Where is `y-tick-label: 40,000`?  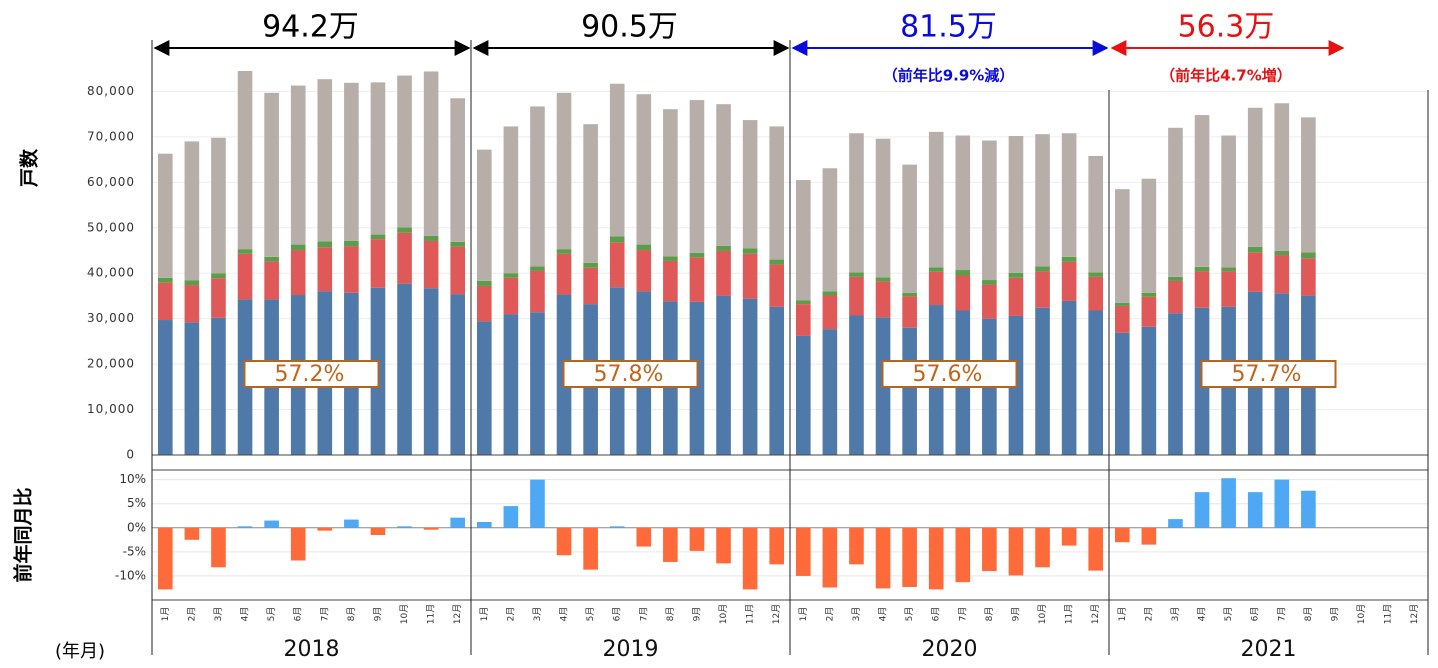
y-tick-label: 40,000 is located at coordinates (111, 273).